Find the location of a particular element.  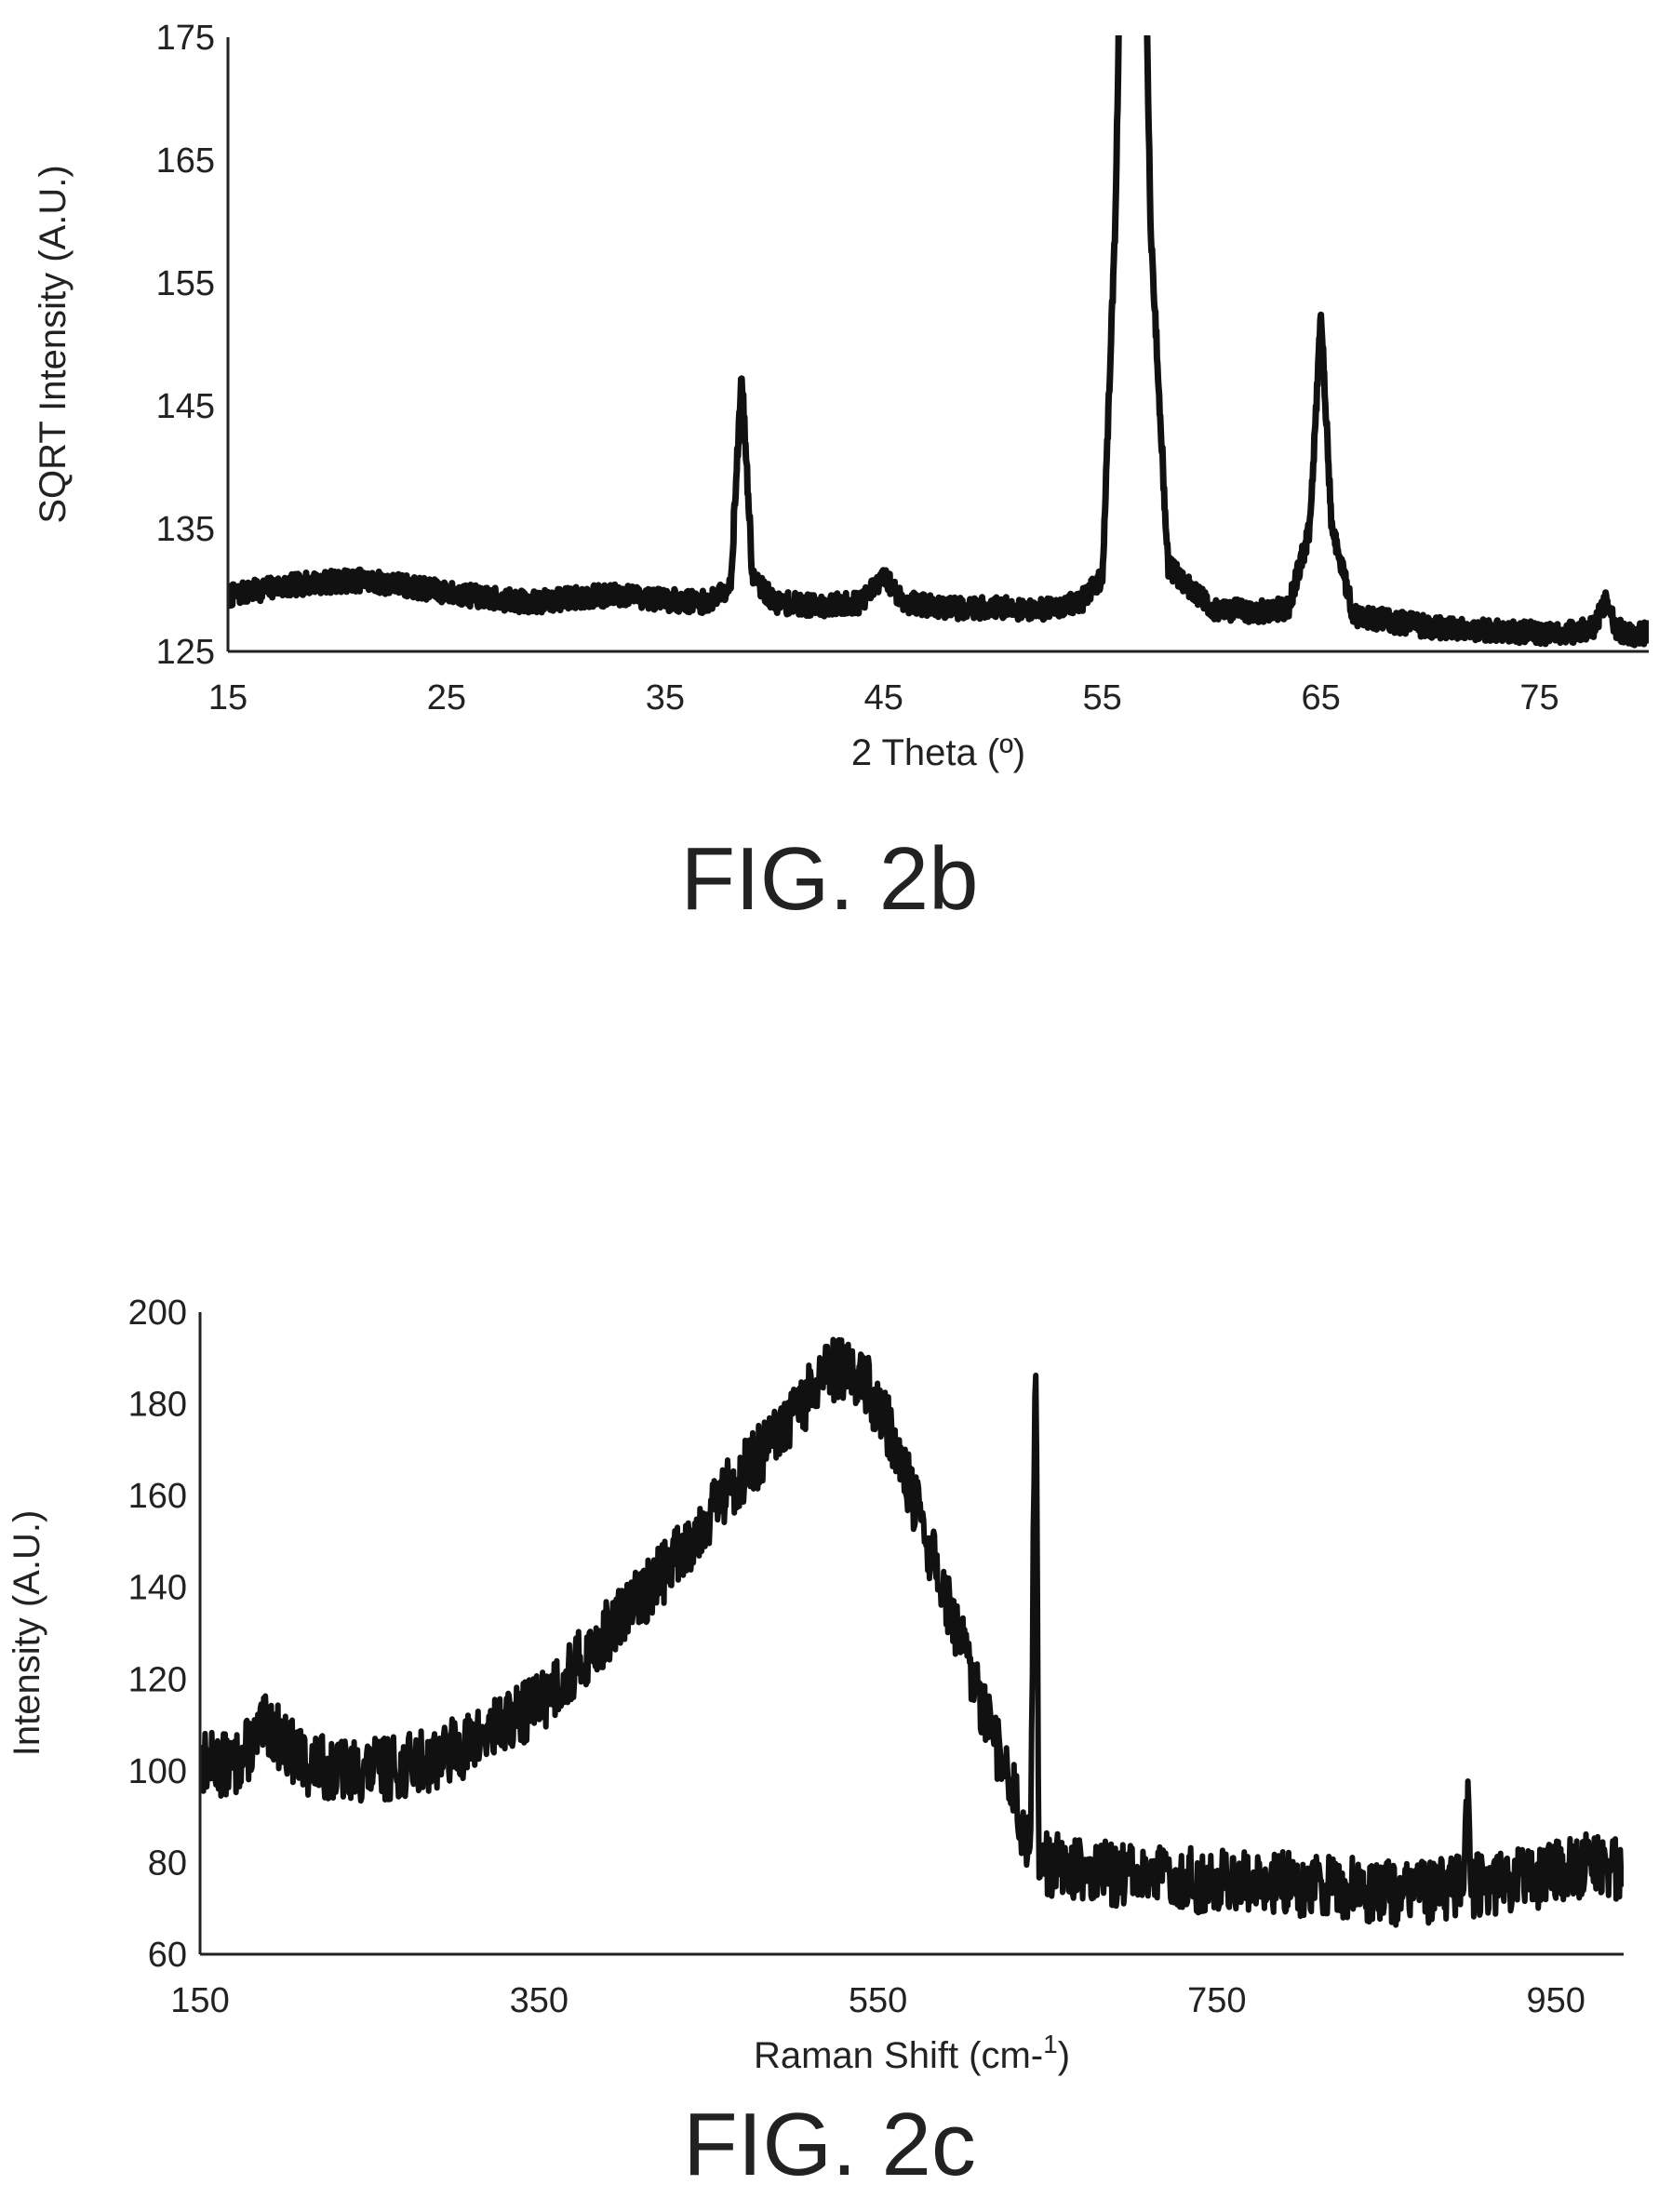

x-tick-label: 350 is located at coordinates (539, 2000).